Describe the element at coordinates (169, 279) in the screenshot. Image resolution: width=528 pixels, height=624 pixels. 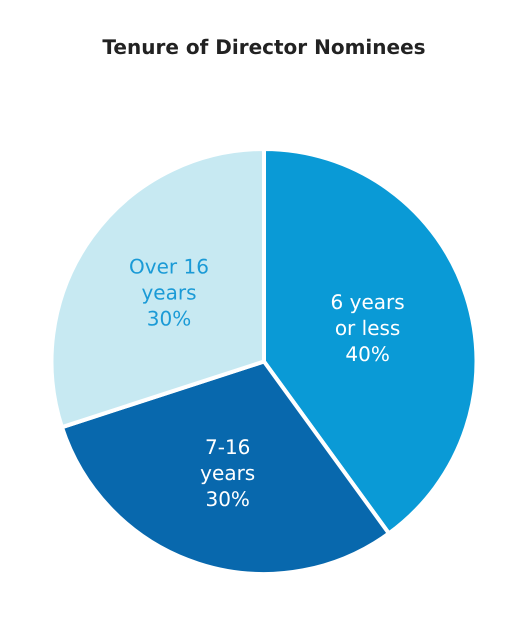
I see `slice-label: Over 16 years` at that location.